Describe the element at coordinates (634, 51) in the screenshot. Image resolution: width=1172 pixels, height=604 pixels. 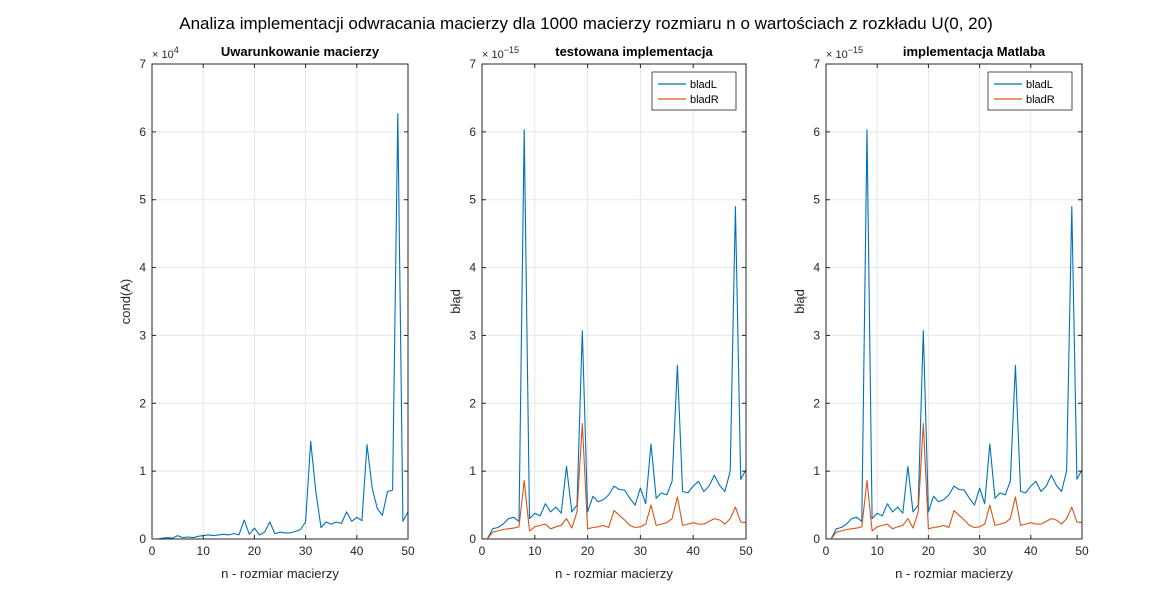
I see `axes-title: testowana implementacja` at that location.